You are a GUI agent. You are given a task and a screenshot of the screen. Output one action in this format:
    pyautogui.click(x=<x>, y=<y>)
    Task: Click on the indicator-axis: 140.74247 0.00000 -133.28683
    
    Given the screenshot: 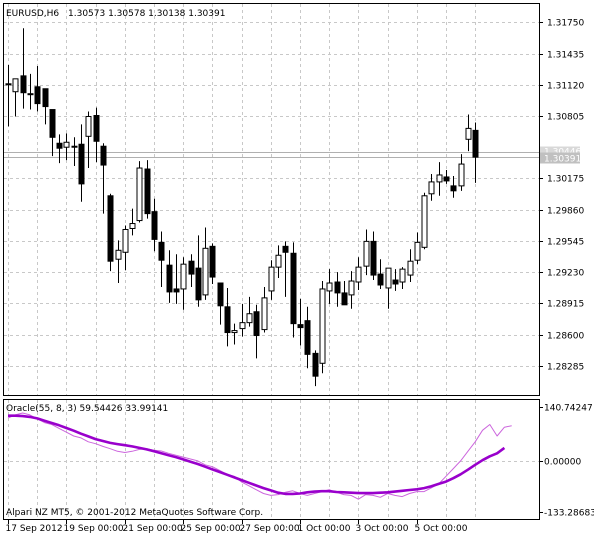 What is the action you would take?
    pyautogui.click(x=566, y=461)
    